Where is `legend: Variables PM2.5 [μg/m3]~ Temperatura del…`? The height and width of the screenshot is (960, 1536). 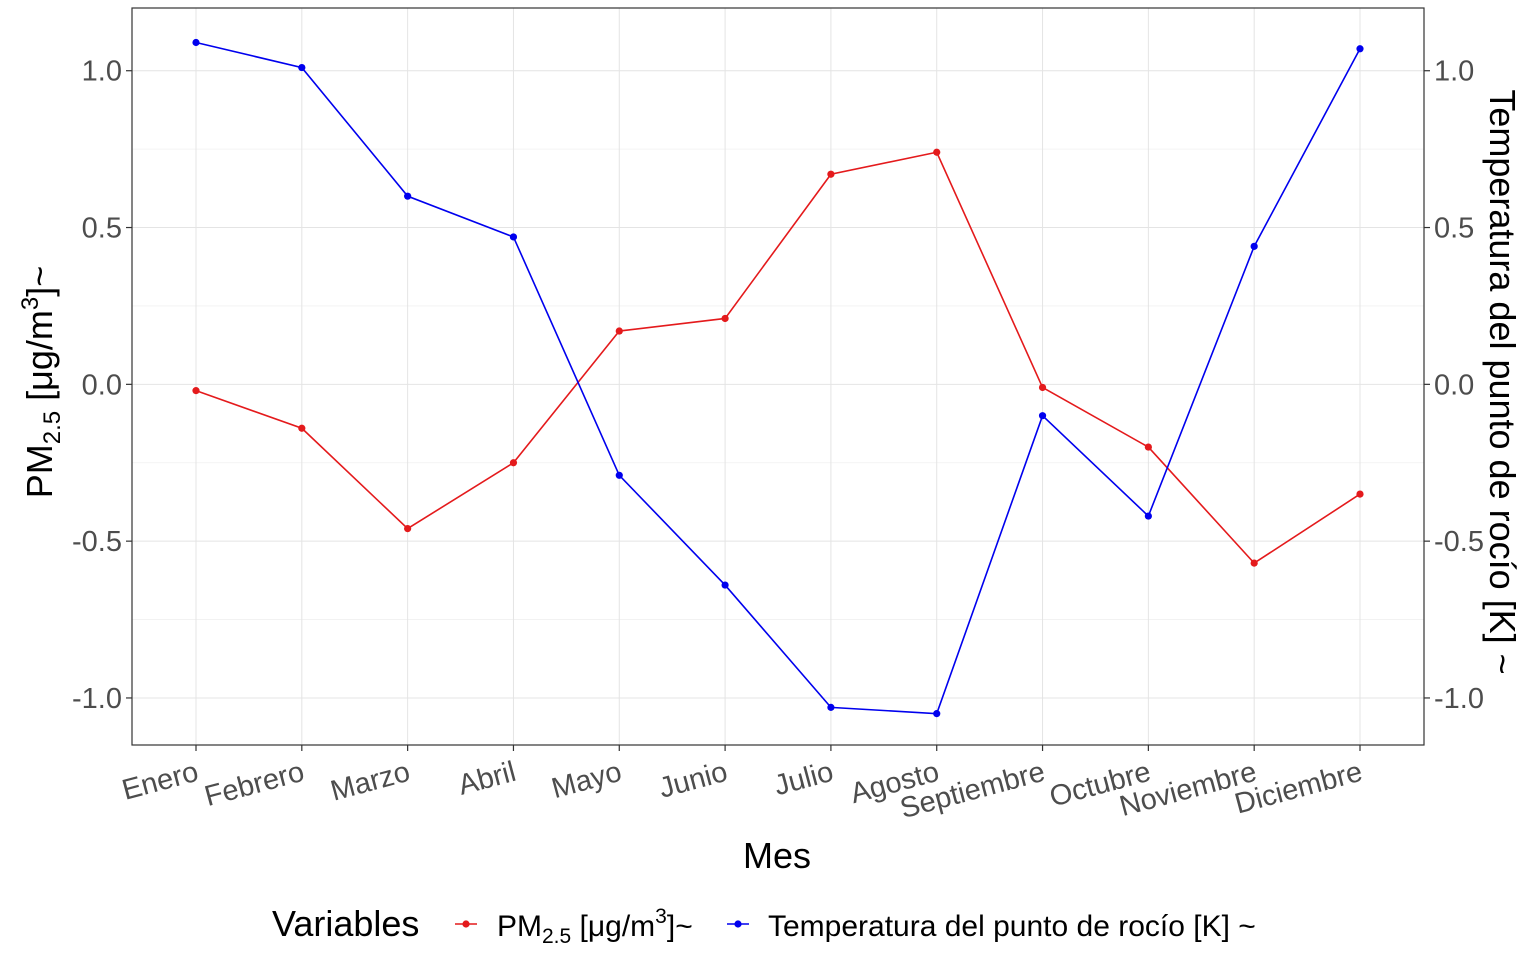 legend: Variables PM2.5 [μg/m3]~ Temperatura del… is located at coordinates (764, 925).